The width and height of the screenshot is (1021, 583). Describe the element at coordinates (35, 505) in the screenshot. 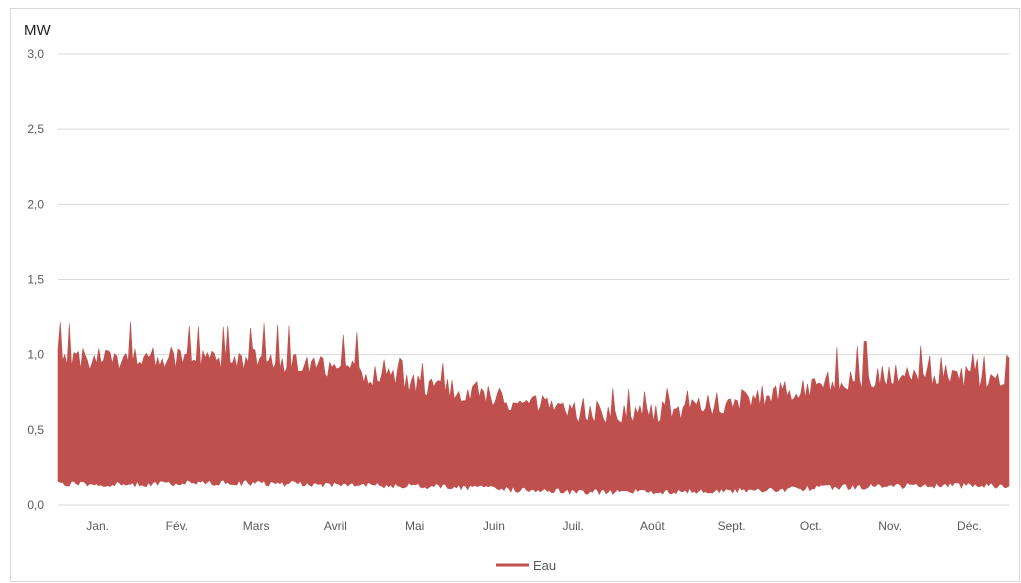

I see `y-tick-label: 0,0` at that location.